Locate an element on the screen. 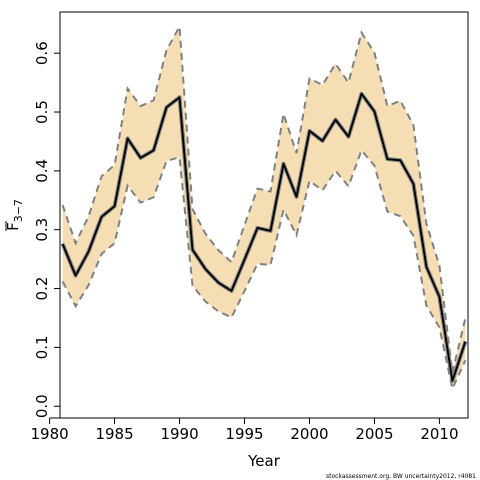 The width and height of the screenshot is (480, 480). svg-text: F3−7 is located at coordinates (14, 215).